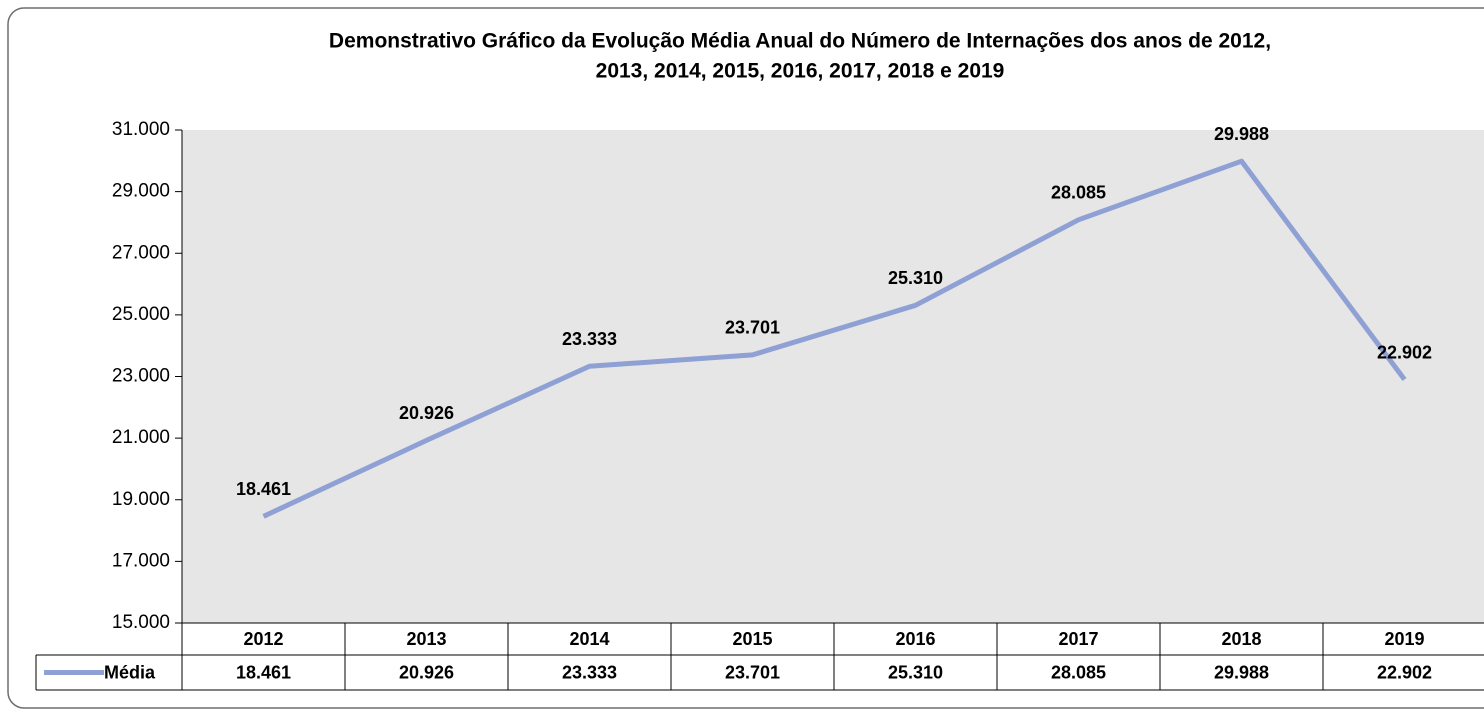 The image size is (1484, 717). Describe the element at coordinates (1241, 672) in the screenshot. I see `table-value: 29.988` at that location.